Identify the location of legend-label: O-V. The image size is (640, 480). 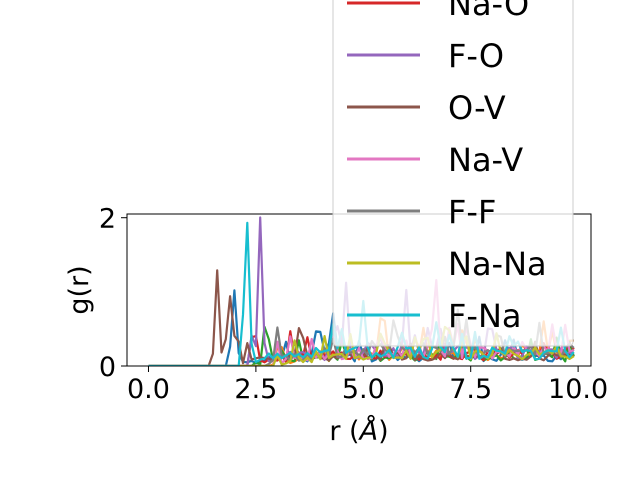
(477, 108).